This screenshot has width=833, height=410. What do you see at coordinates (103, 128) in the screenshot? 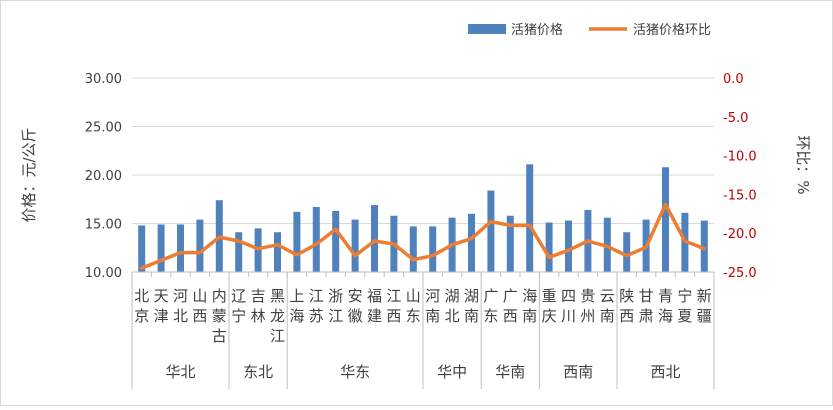
I see `left-tick-label: 25.00` at bounding box center [103, 128].